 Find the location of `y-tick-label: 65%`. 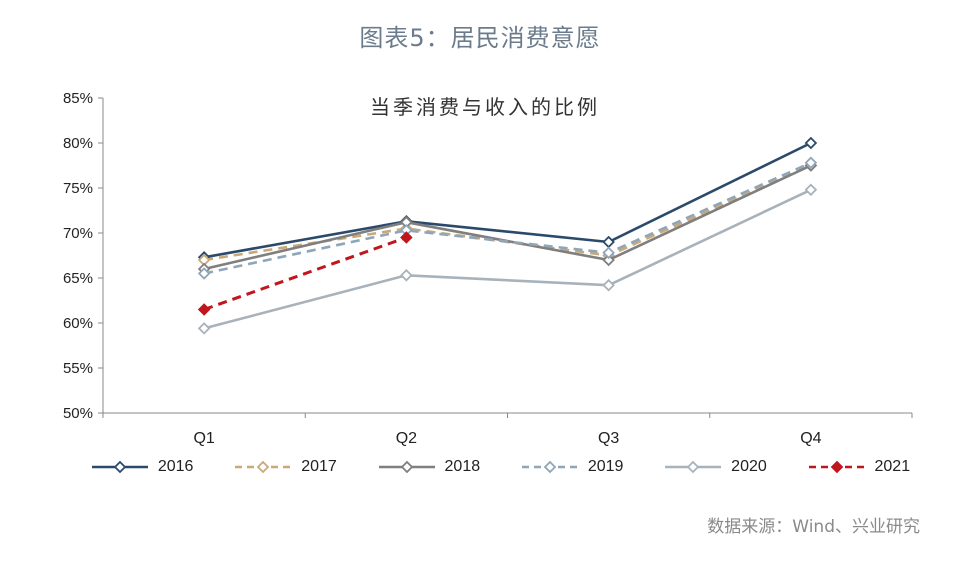

y-tick-label: 65% is located at coordinates (78, 278).